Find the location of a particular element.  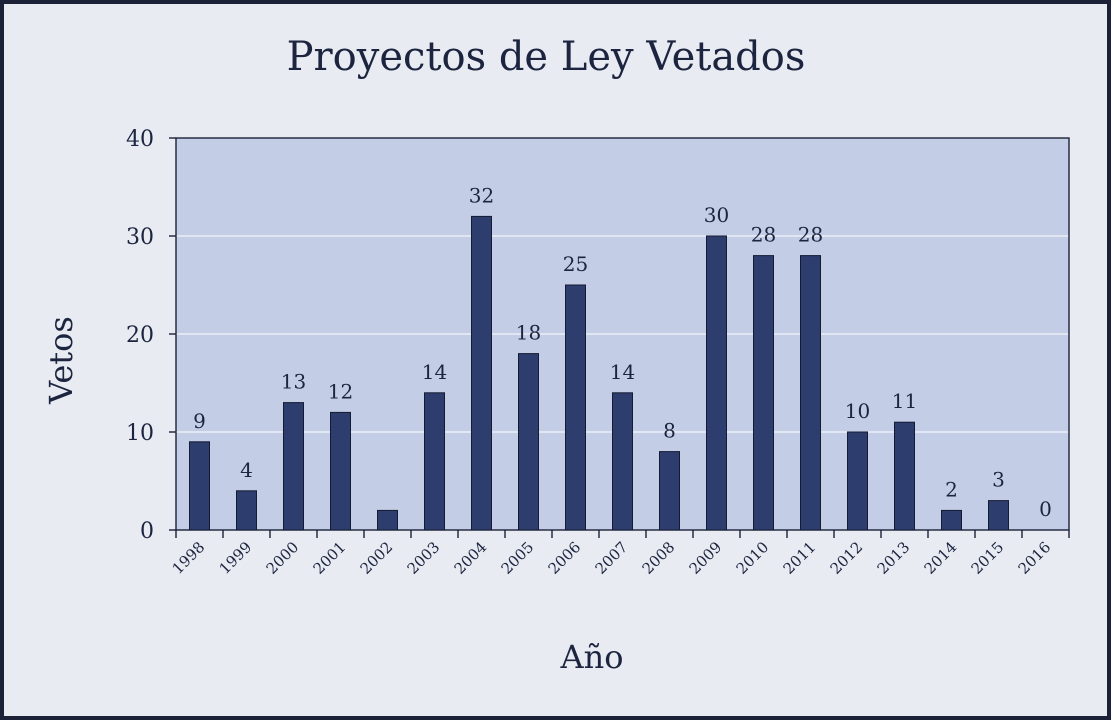

x-axis-title: Año is located at coordinates (592, 657).